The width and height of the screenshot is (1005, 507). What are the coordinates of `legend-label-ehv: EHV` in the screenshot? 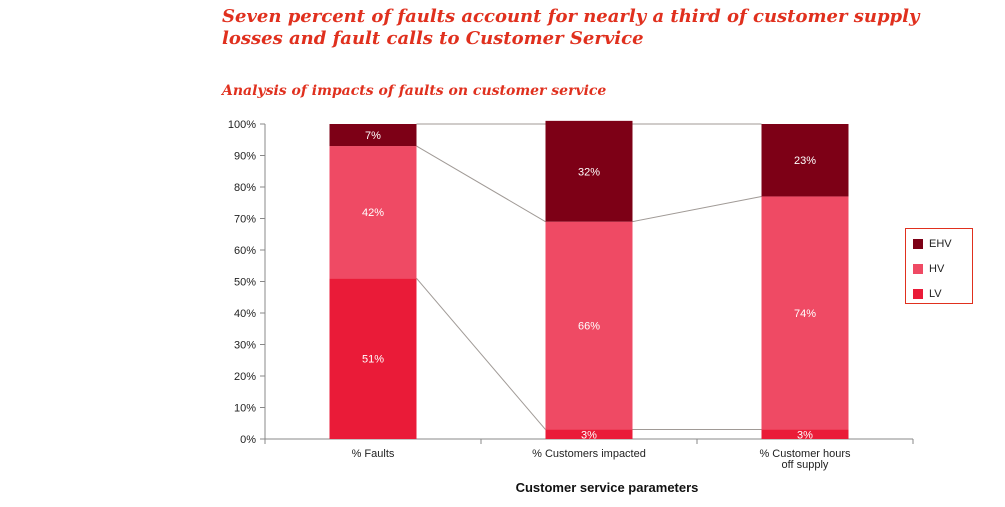 It's located at (940, 244).